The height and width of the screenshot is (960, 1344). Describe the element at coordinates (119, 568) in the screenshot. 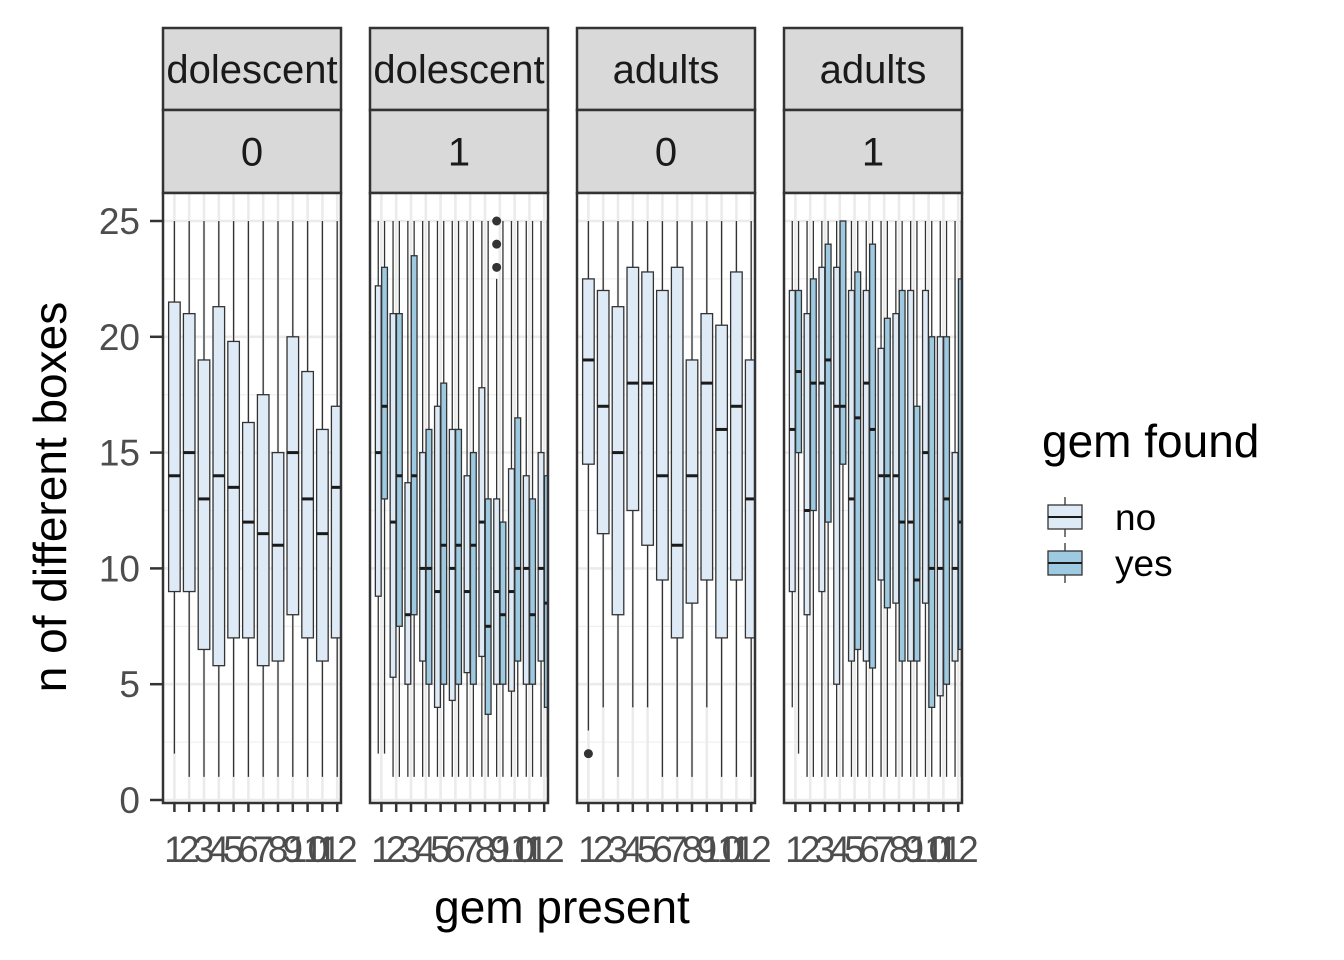

I see `y-tick-label: 10` at that location.